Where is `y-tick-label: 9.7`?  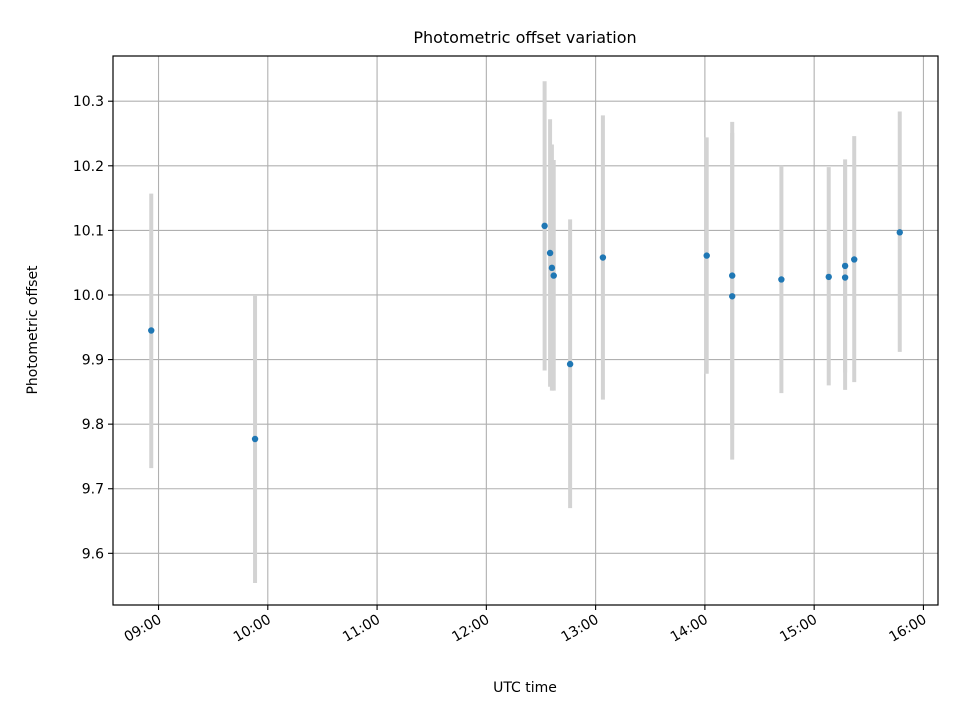 y-tick-label: 9.7 is located at coordinates (93, 490).